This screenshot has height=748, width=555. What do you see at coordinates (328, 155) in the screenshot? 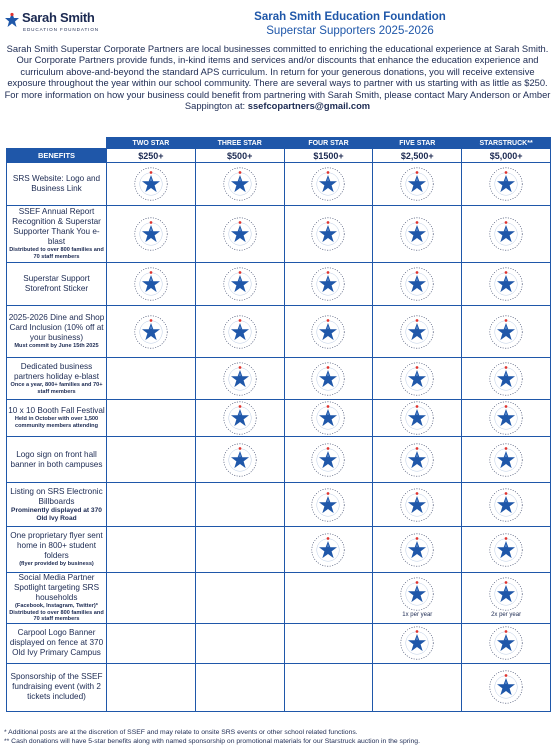
I see `tier-price-3: $1500+` at bounding box center [328, 155].